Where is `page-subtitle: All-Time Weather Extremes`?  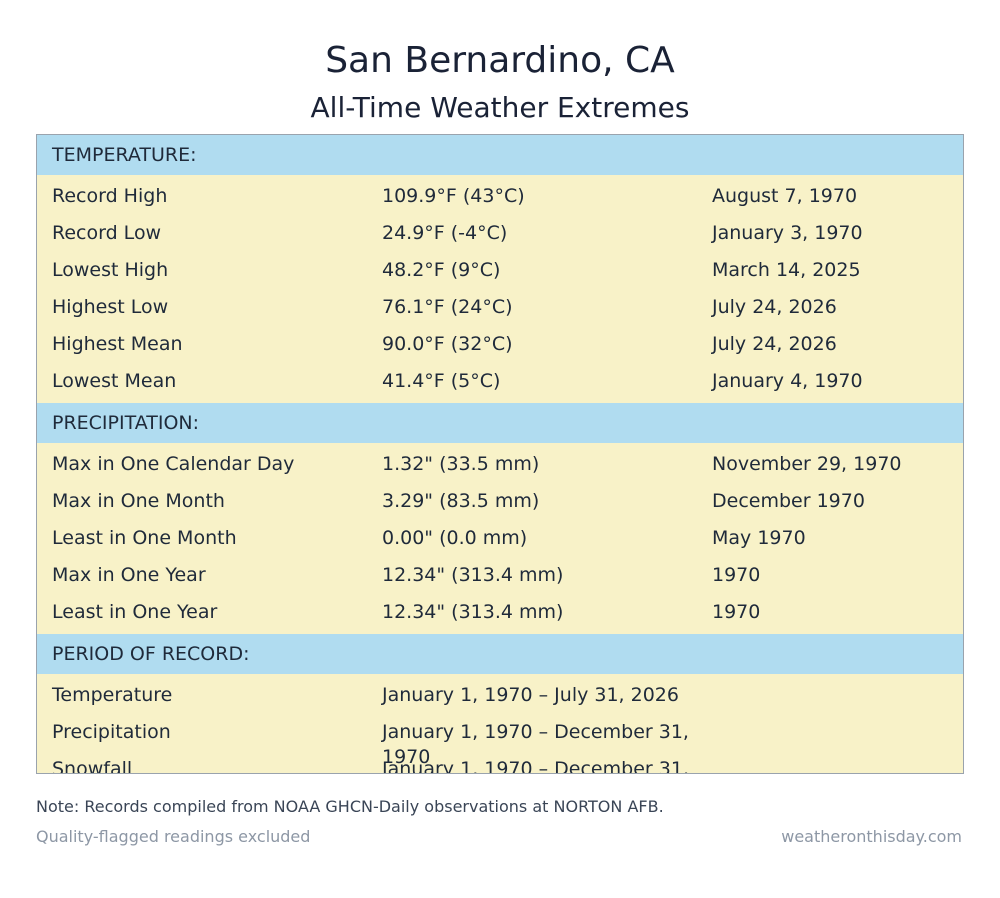 page-subtitle: All-Time Weather Extremes is located at coordinates (500, 107).